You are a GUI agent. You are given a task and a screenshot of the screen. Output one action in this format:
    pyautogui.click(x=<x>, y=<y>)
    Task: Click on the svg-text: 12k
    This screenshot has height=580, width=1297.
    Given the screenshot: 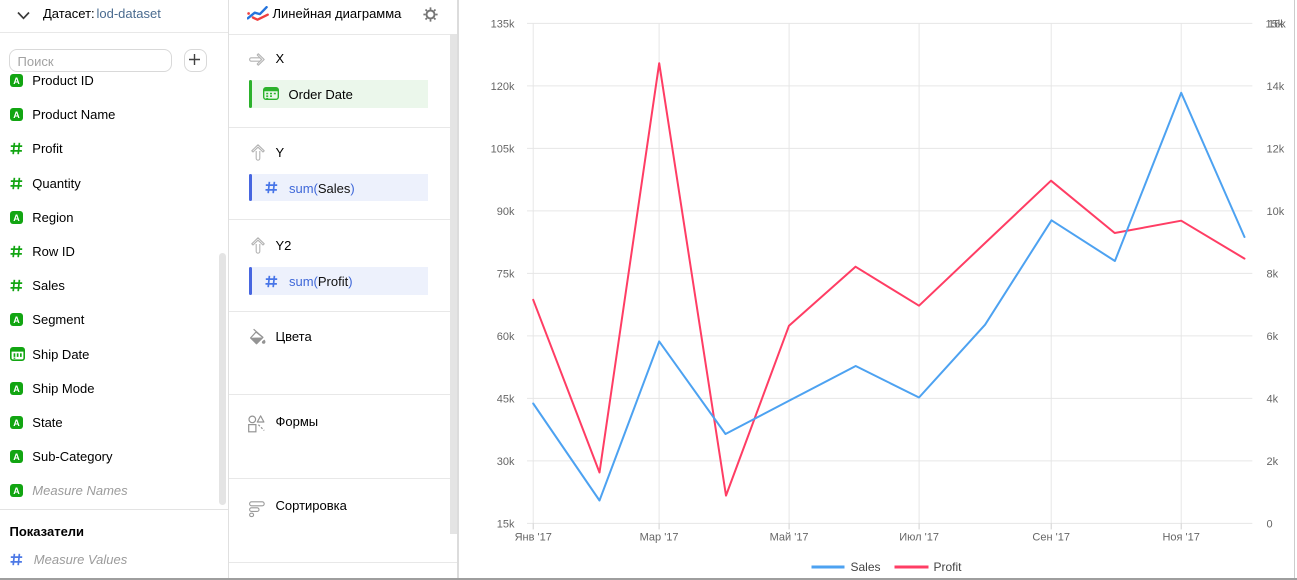 What is the action you would take?
    pyautogui.click(x=1276, y=149)
    